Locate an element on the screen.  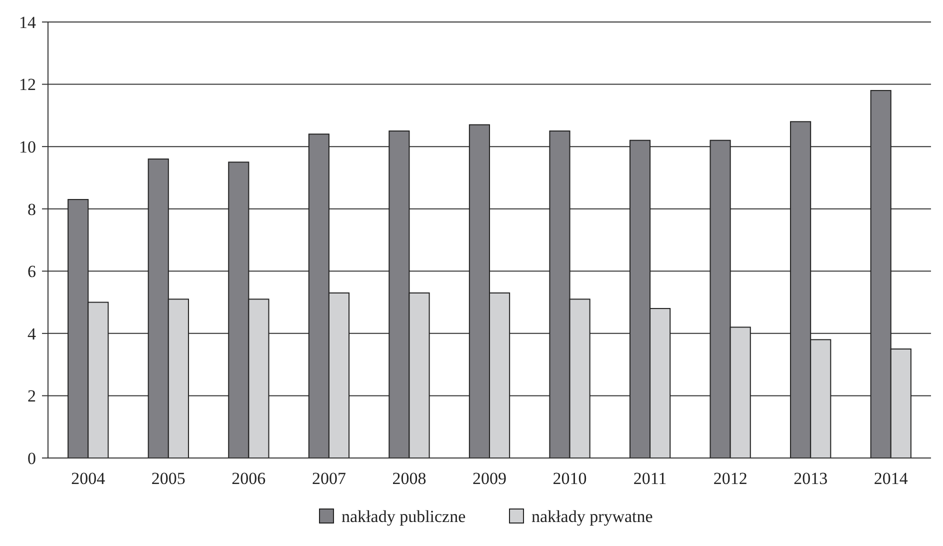
x-tick-label: 2005 is located at coordinates (168, 478).